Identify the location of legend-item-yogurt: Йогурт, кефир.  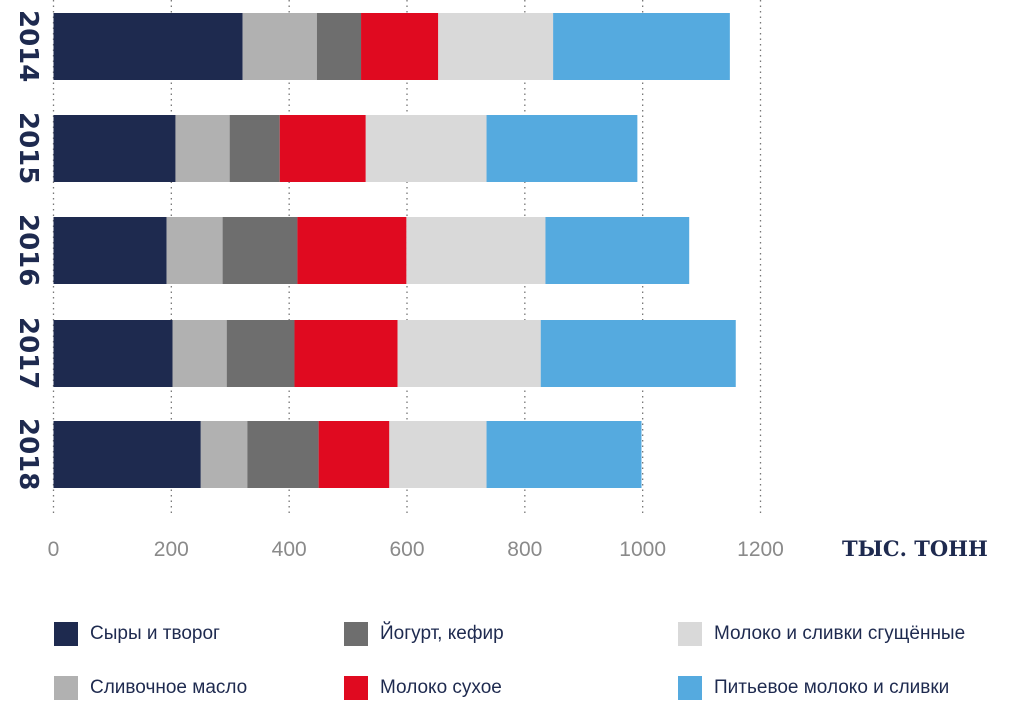
(424, 634).